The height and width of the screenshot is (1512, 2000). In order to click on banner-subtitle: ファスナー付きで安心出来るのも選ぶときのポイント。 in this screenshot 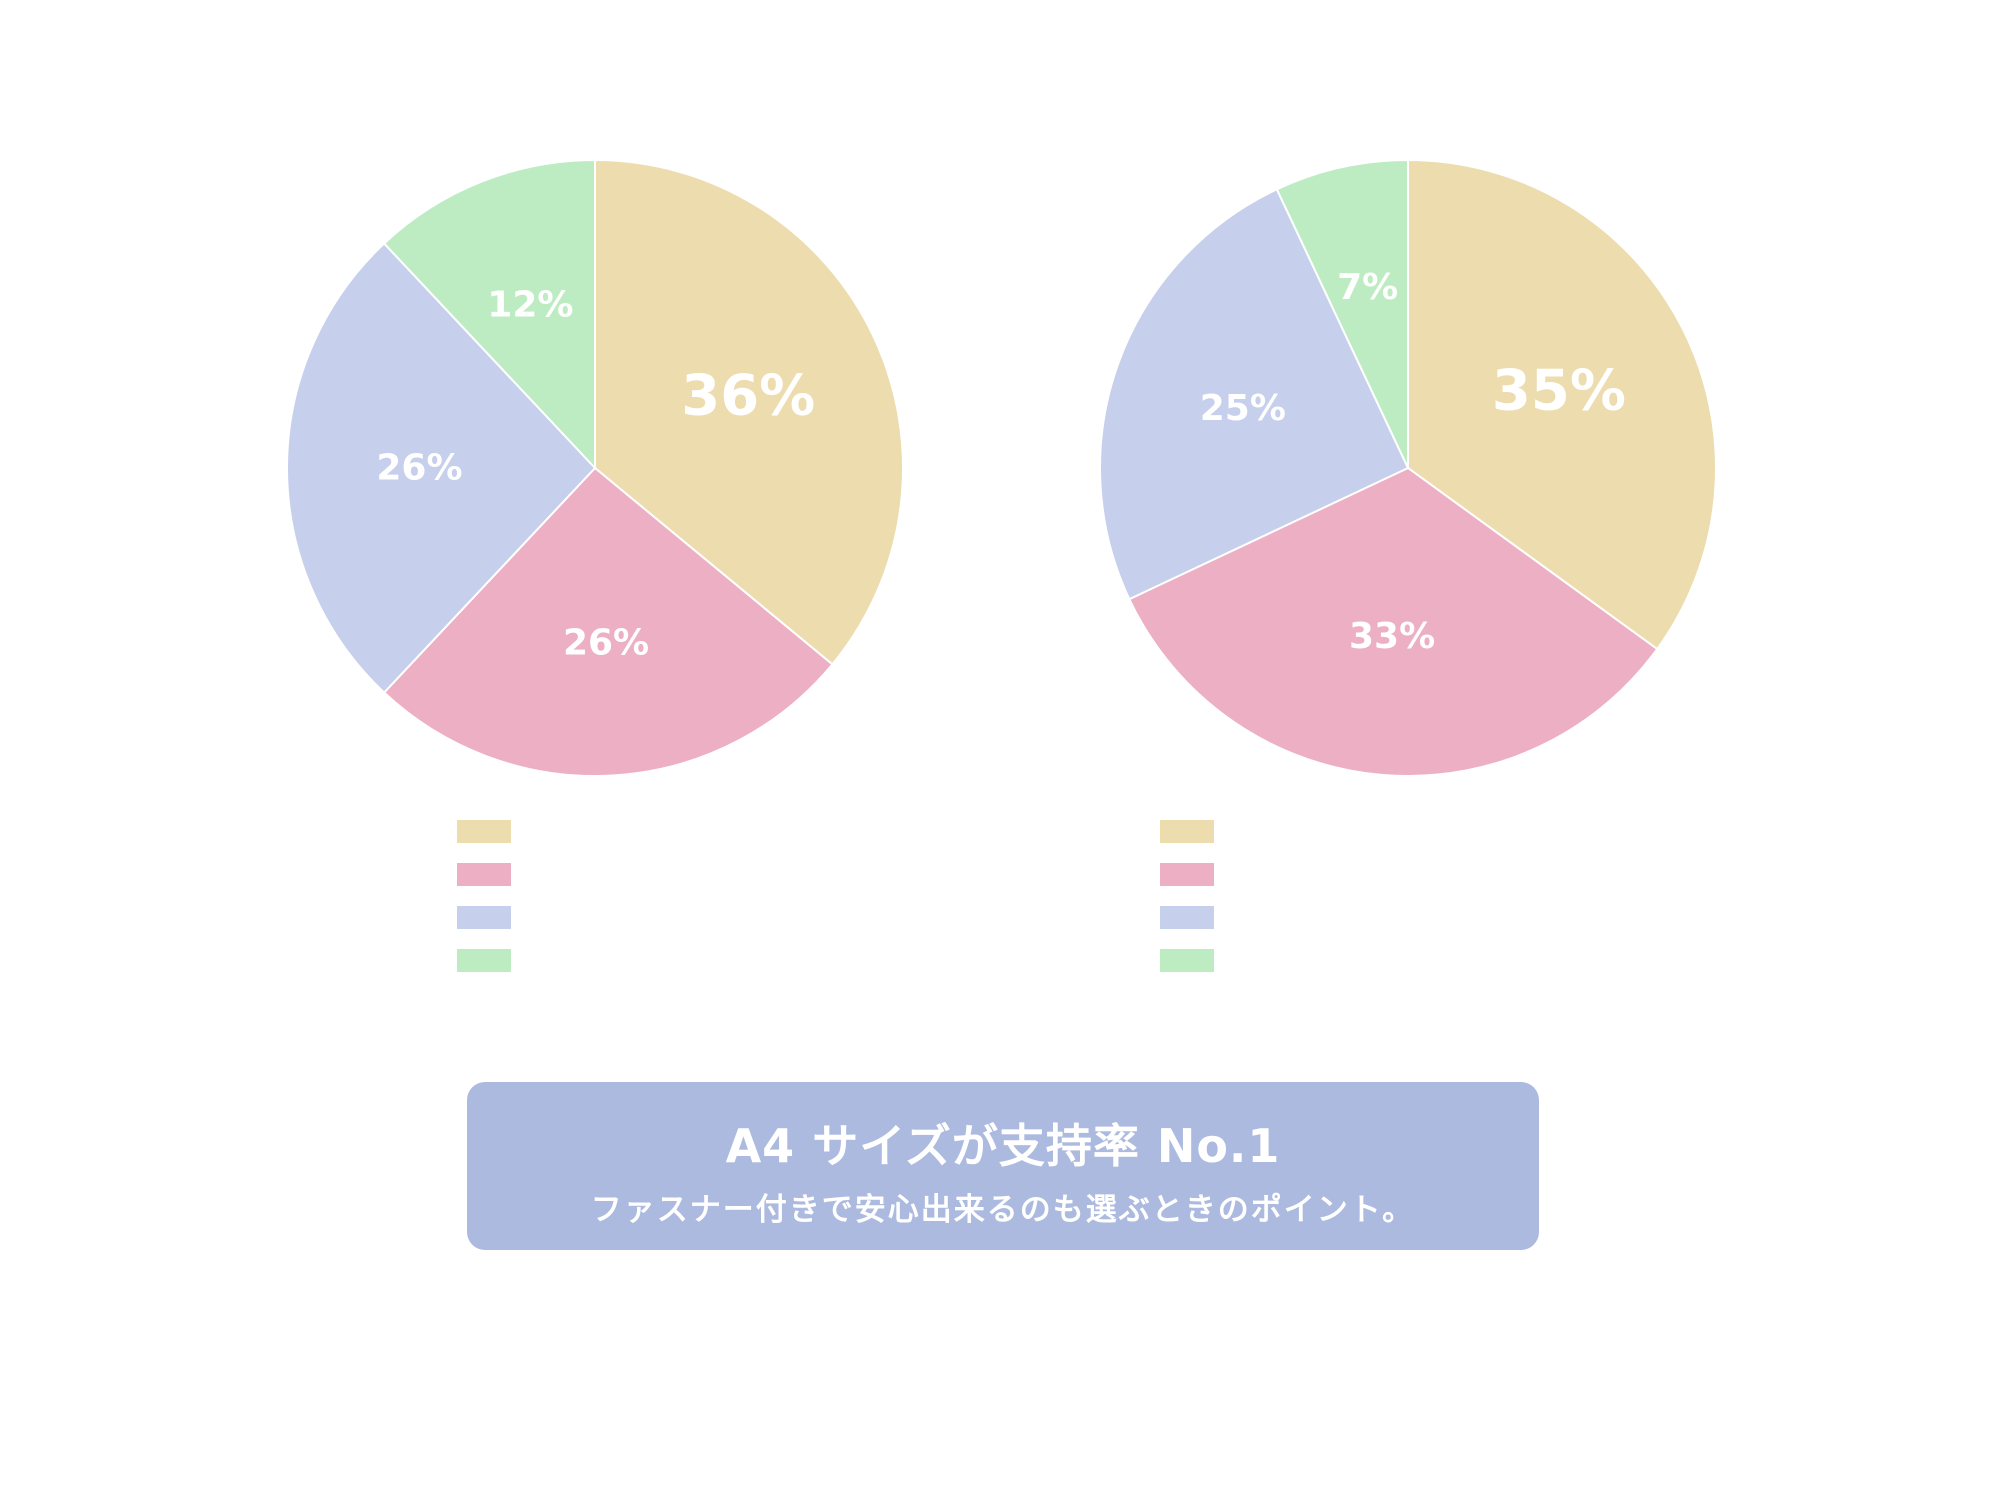, I will do `click(1003, 1210)`.